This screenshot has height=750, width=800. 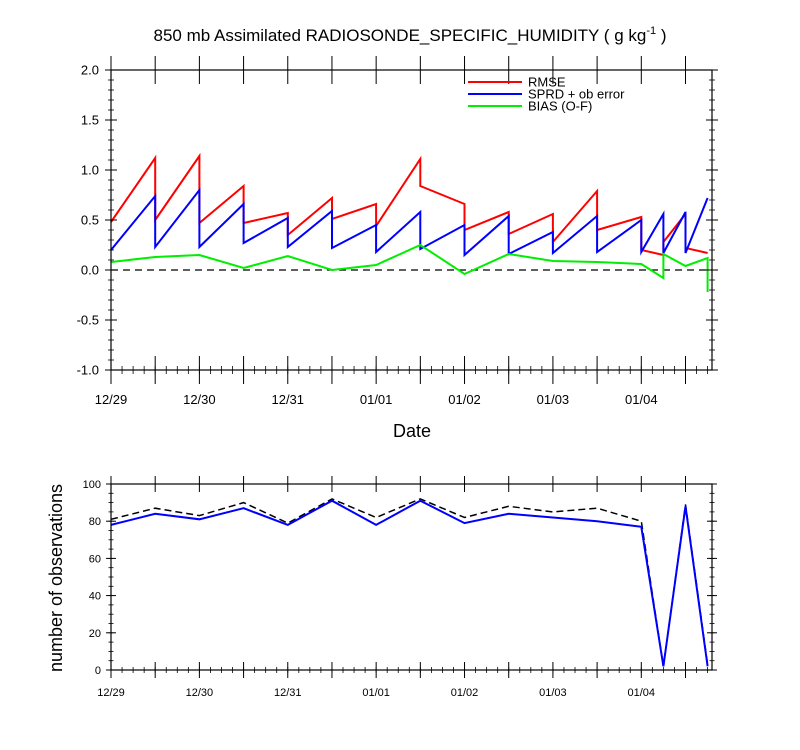 I want to click on bottom-ytick-label: 60, so click(x=95, y=559).